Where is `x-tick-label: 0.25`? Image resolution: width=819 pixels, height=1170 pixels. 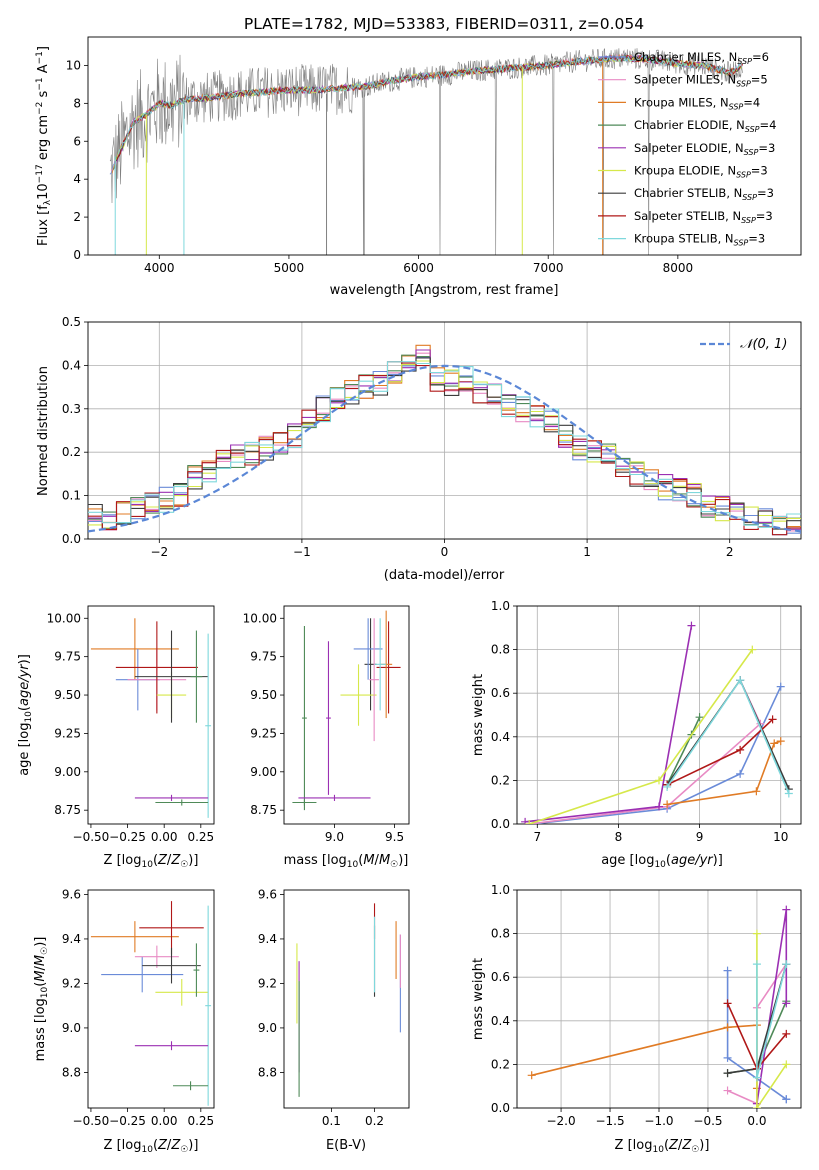 x-tick-label: 0.25 is located at coordinates (200, 837).